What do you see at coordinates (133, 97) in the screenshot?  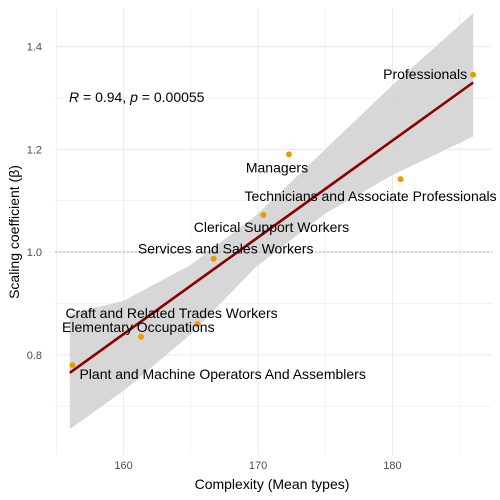 I see `p-symbol: p` at bounding box center [133, 97].